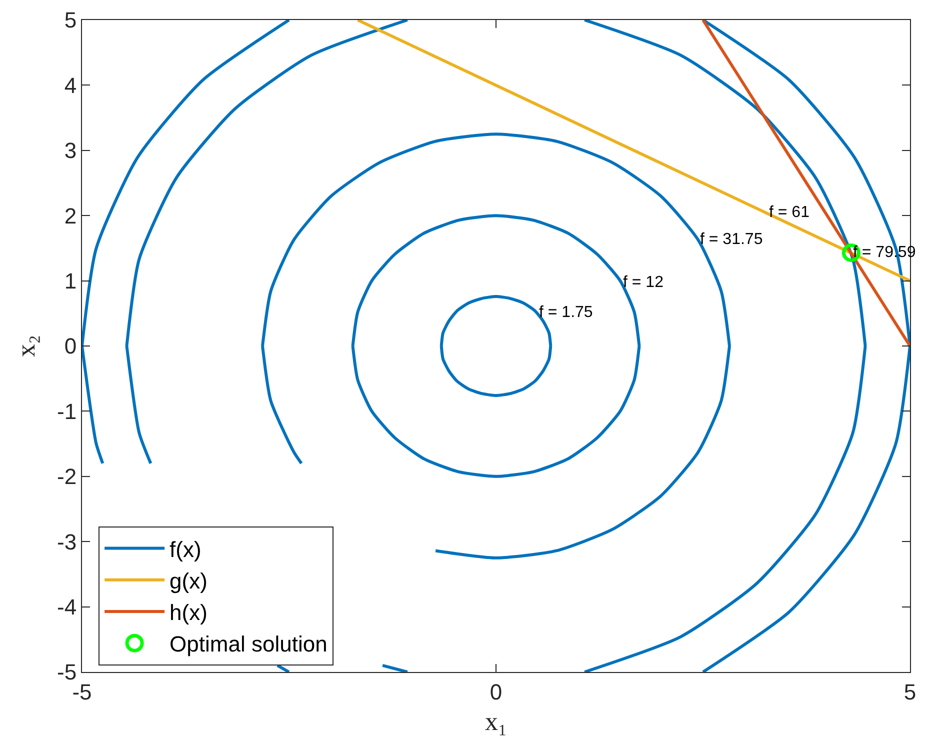 The height and width of the screenshot is (754, 929). Describe the element at coordinates (67, 477) in the screenshot. I see `y-tick-label: -2` at that location.